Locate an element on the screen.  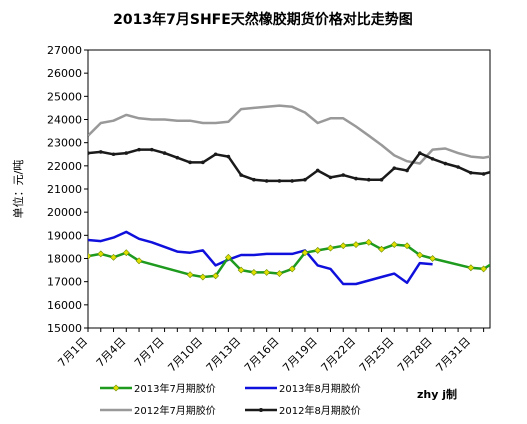
x-tick-label: 7月10日 is located at coordinates (185, 355).